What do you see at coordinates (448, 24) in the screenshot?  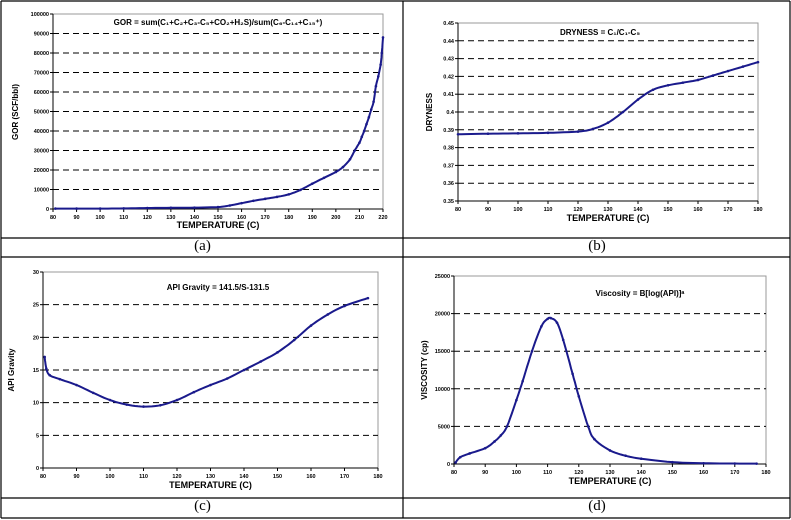 I see `y-tick-label: 0.45` at bounding box center [448, 24].